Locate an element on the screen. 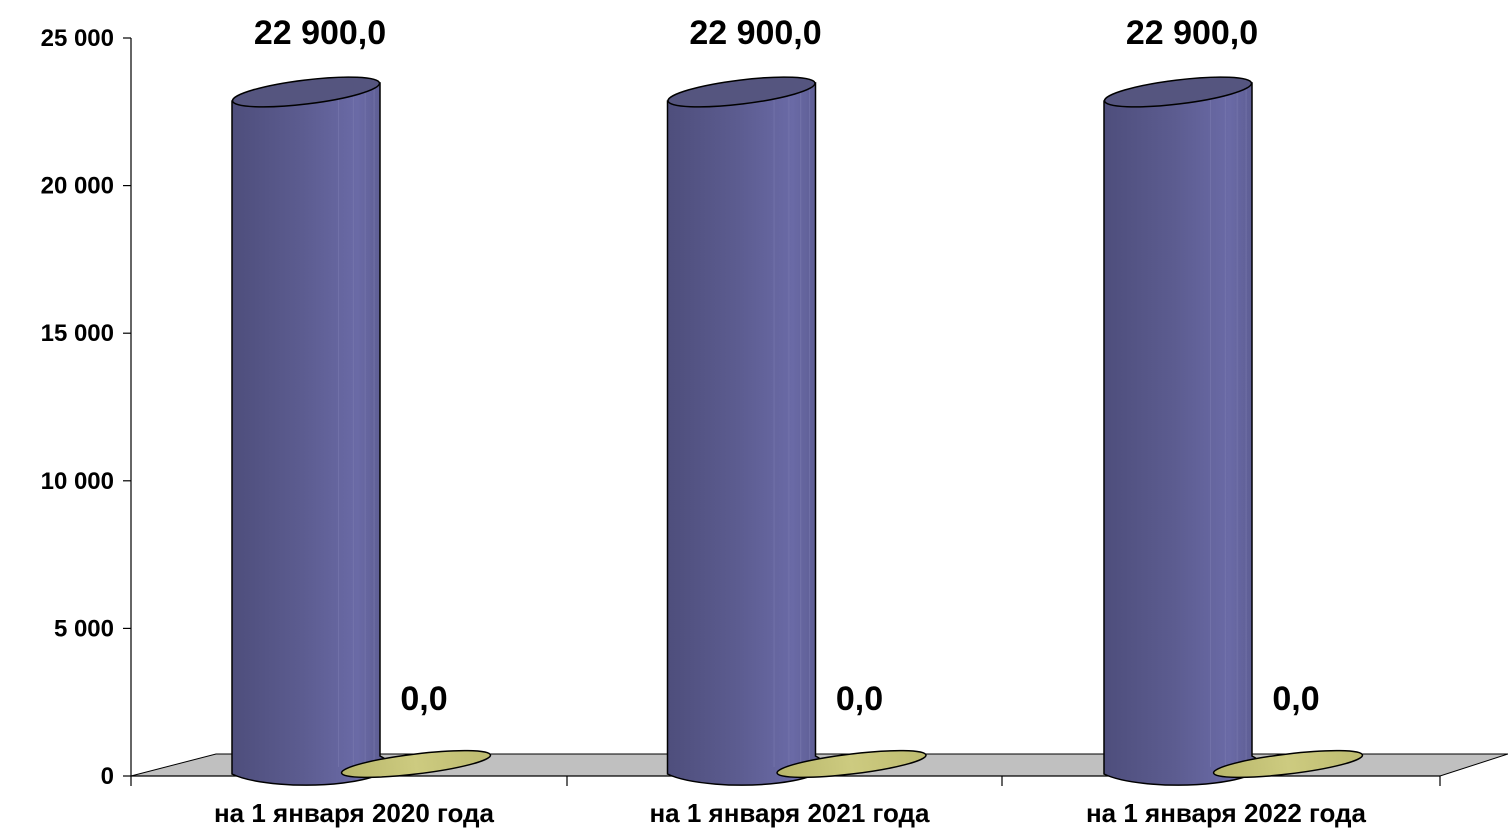  x-category-label: на 1 января 2021 года is located at coordinates (789, 813).